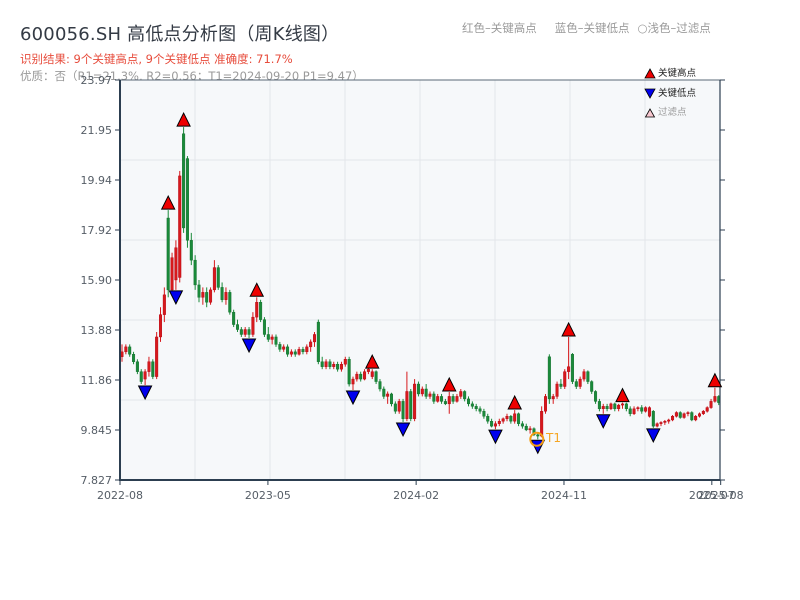 This screenshot has width=800, height=600. What do you see at coordinates (650, 73) in the screenshot?
I see `red-up-triangle-icon` at bounding box center [650, 73].